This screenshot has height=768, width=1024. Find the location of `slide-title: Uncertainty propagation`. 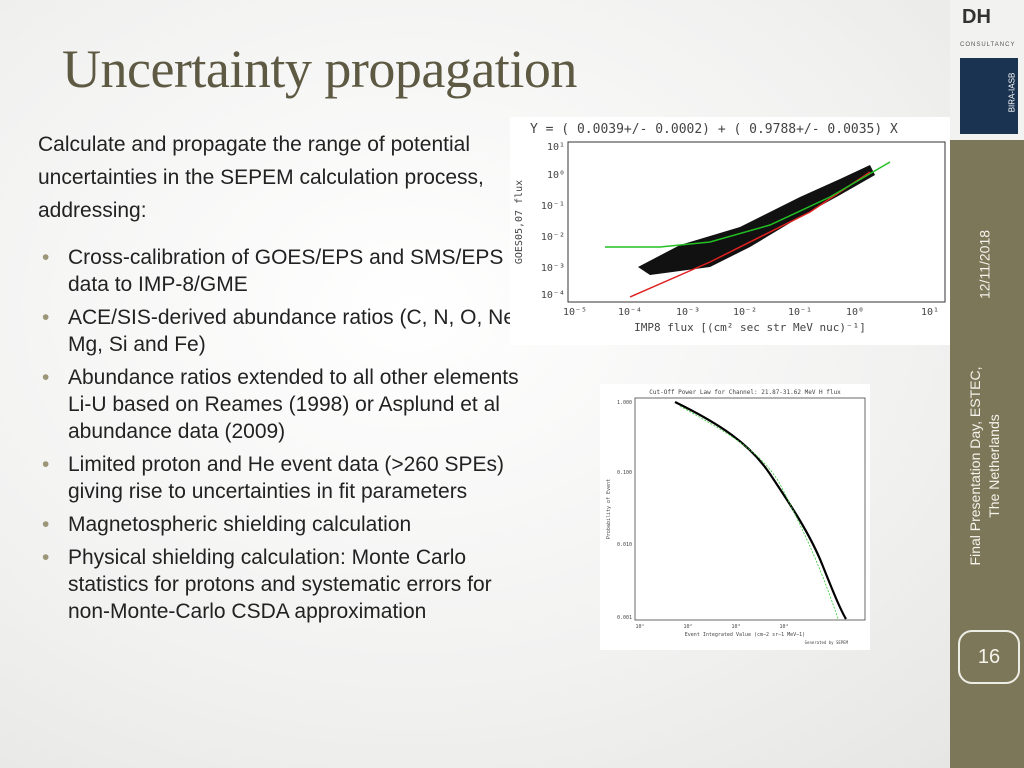

slide-title: Uncertainty propagation is located at coordinates (319, 69).